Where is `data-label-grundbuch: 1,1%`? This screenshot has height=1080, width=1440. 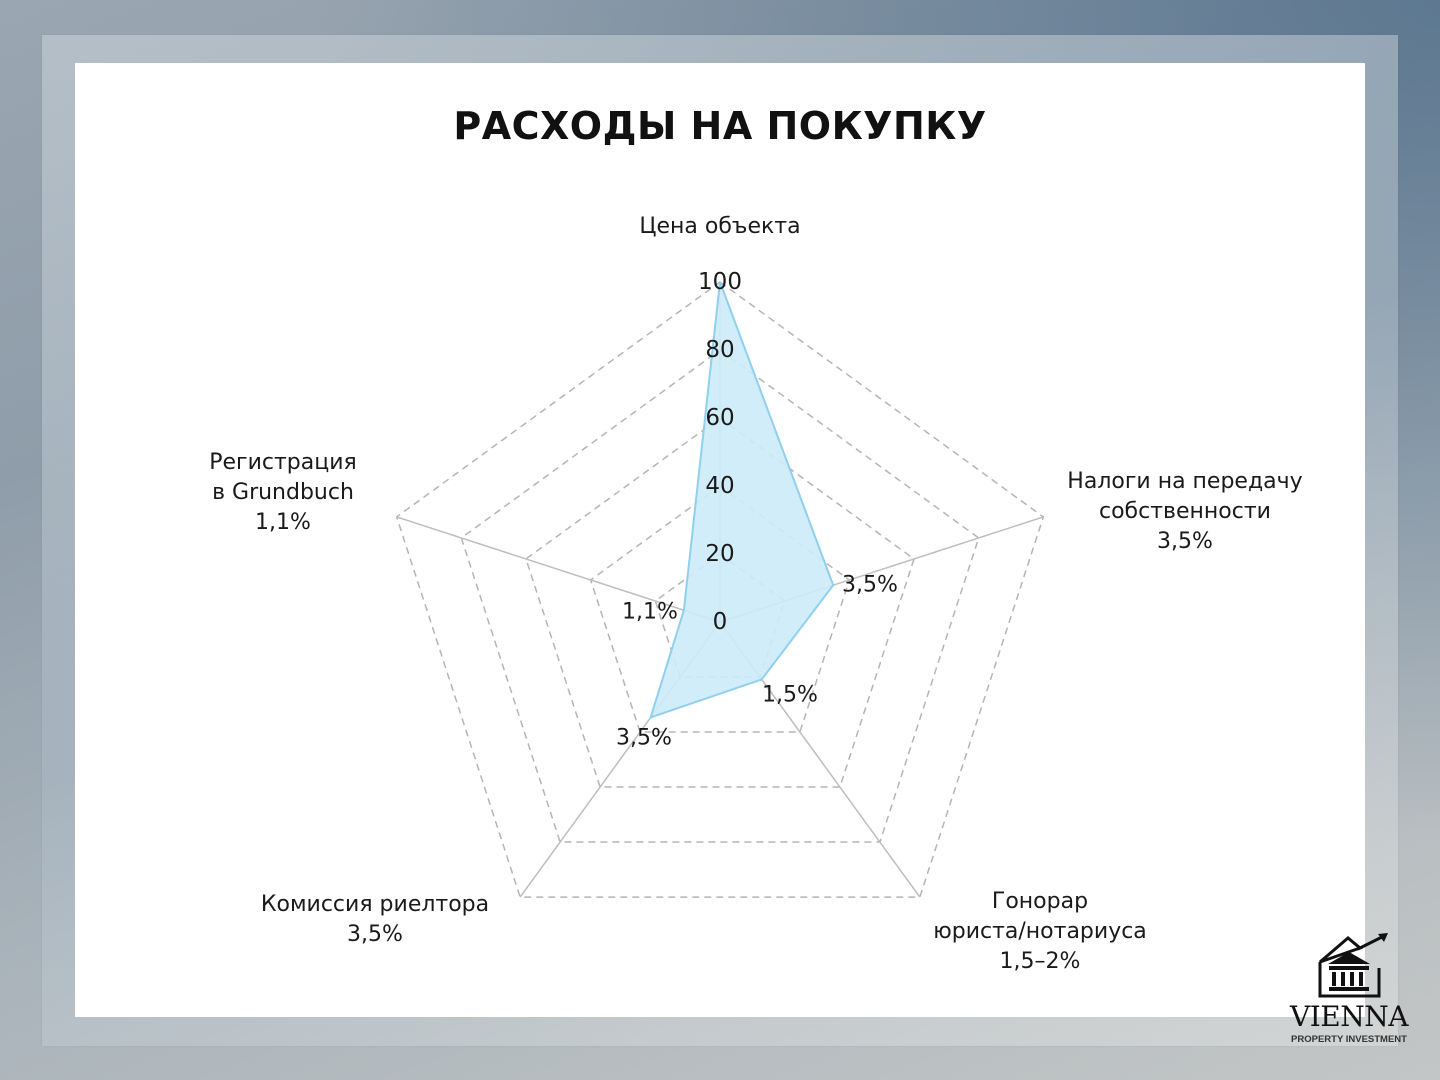
data-label-grundbuch: 1,1% is located at coordinates (650, 612).